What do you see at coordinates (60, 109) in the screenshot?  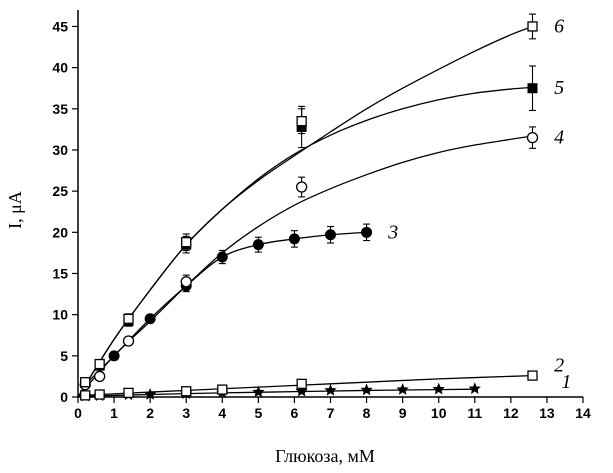 I see `y-tick-label-35: 35` at bounding box center [60, 109].